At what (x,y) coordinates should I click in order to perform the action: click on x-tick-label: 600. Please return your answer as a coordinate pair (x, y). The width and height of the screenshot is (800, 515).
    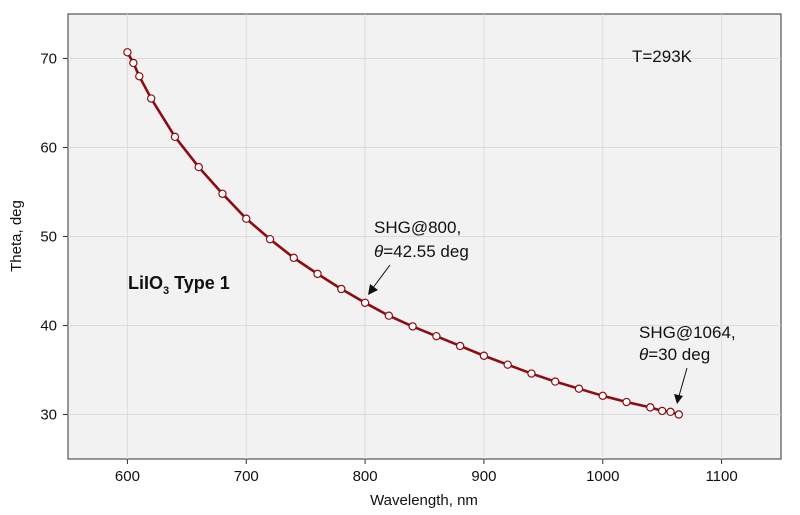
    Looking at the image, I should click on (127, 476).